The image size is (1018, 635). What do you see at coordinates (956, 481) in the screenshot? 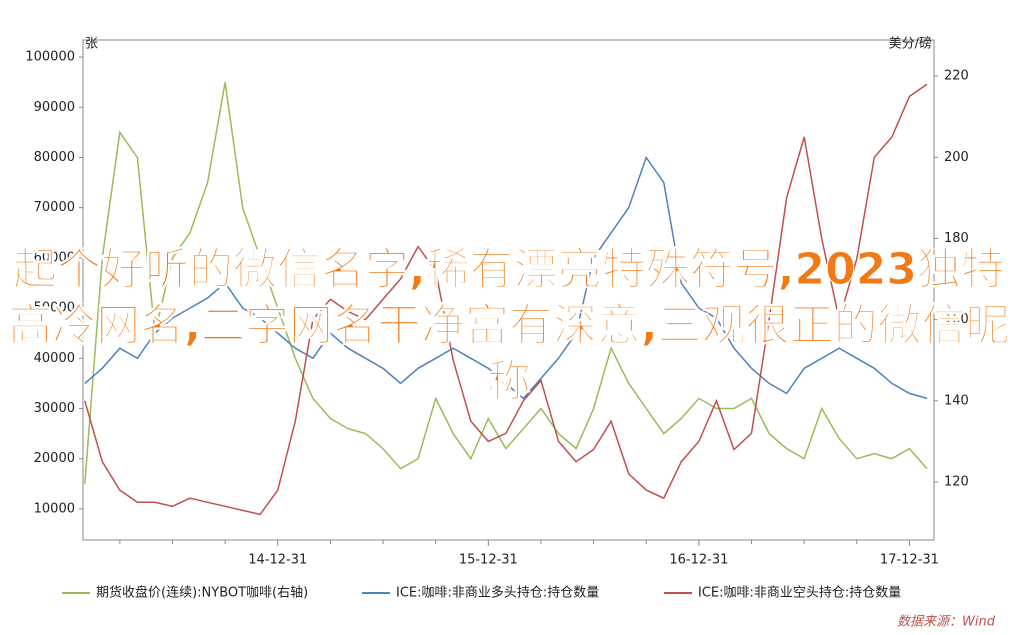
I see `y2-tick-label: 120` at bounding box center [956, 481].